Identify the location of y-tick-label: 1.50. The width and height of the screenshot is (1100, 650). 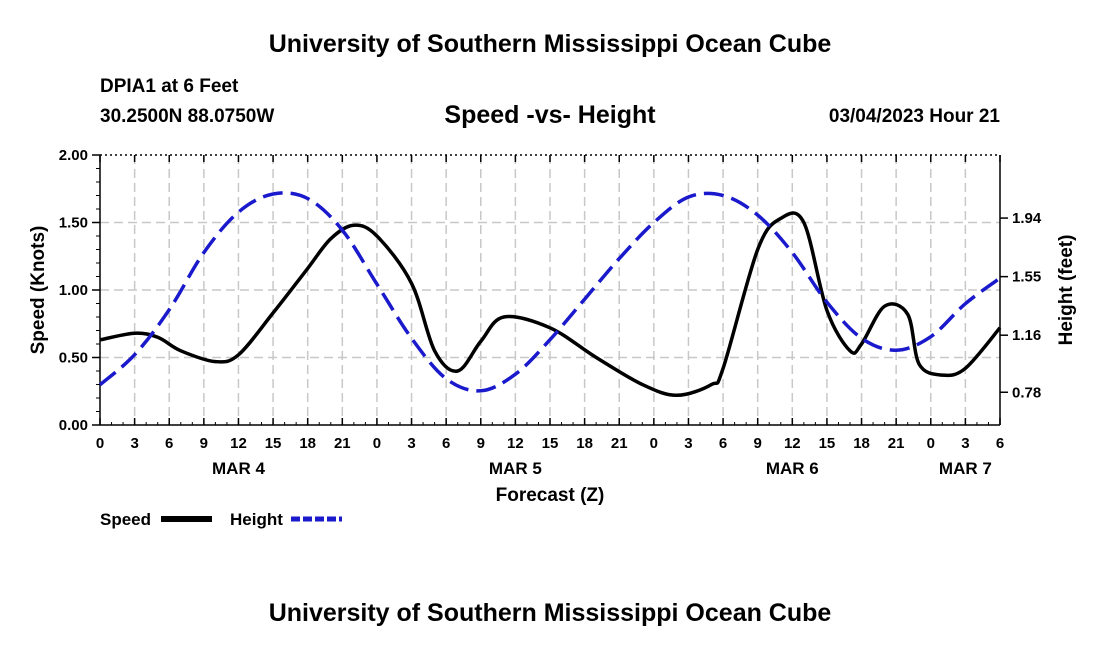
(73, 223).